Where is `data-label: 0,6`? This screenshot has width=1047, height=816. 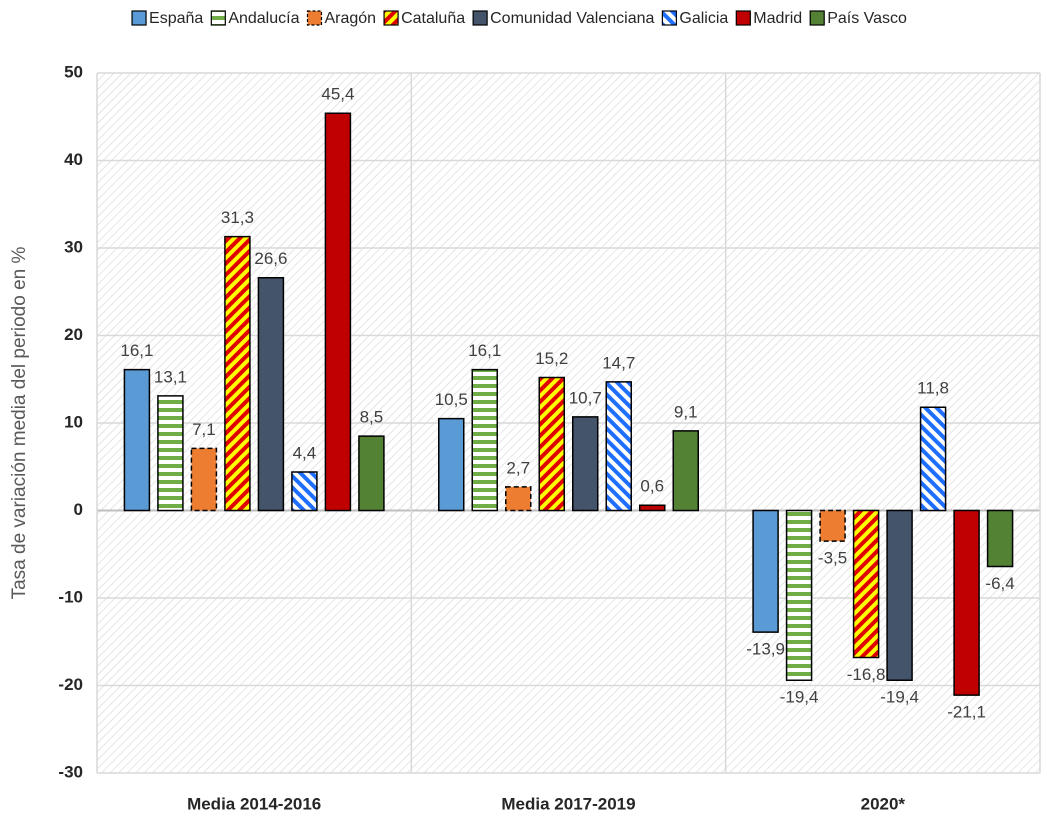 data-label: 0,6 is located at coordinates (652, 486).